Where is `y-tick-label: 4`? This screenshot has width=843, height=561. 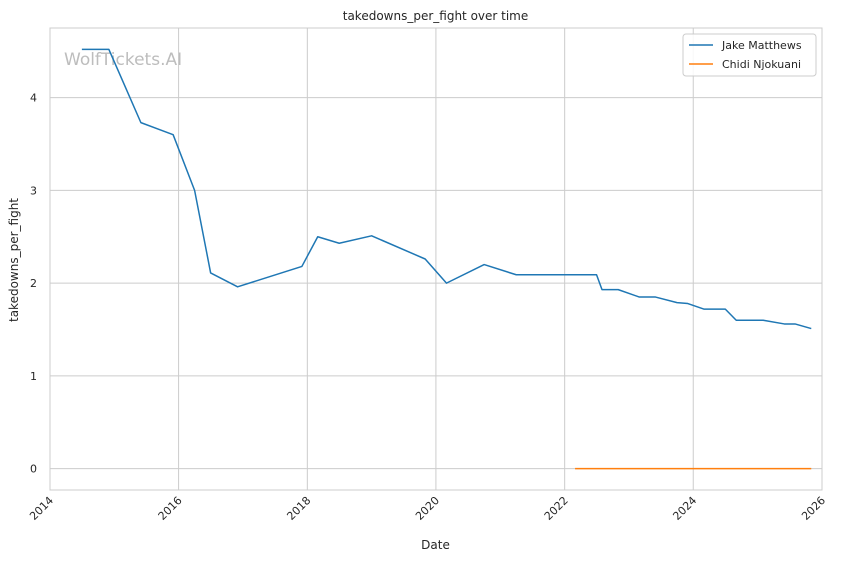
y-tick-label: 4 is located at coordinates (33, 98).